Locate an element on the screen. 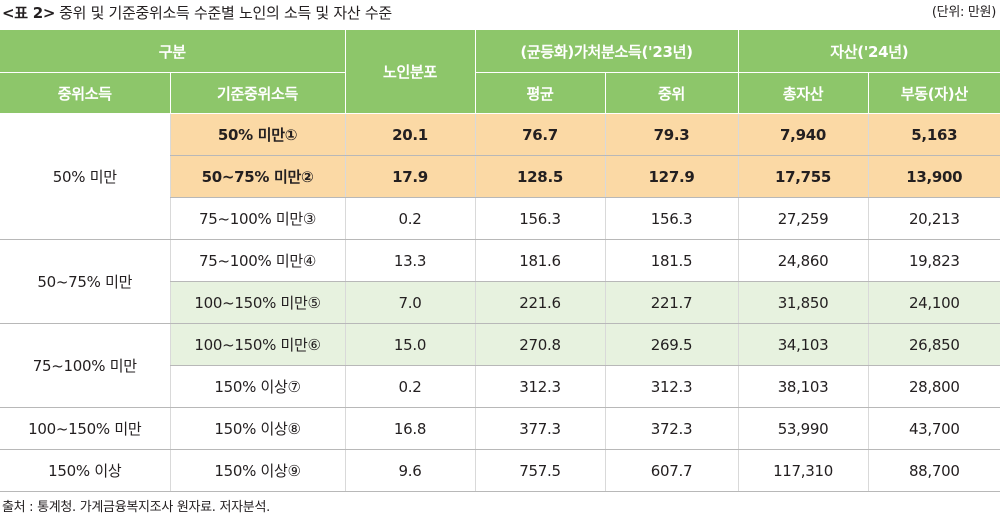  cell-standard-median: 75~100% 미만④ is located at coordinates (257, 260).